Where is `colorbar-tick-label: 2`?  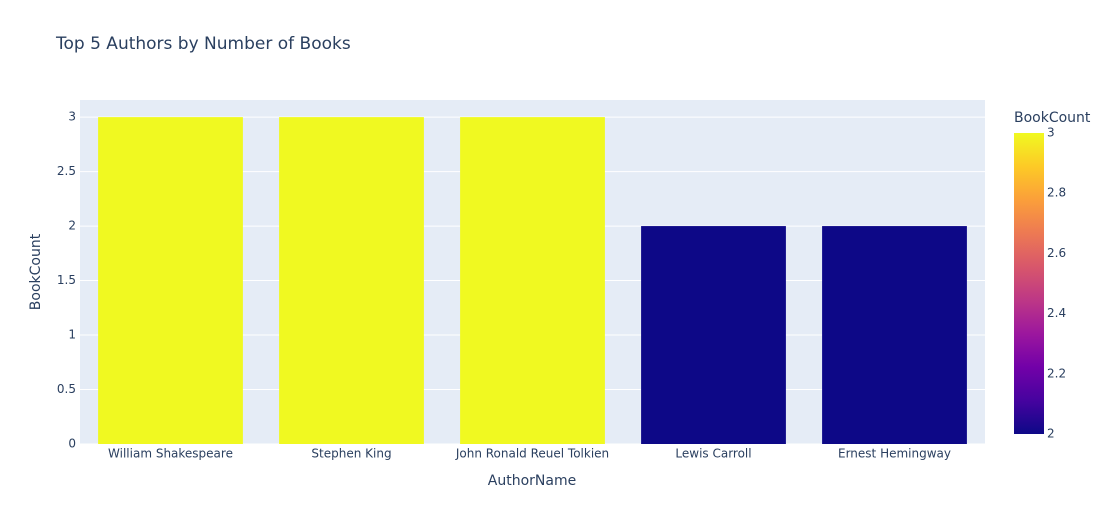
colorbar-tick-label: 2 is located at coordinates (1051, 434).